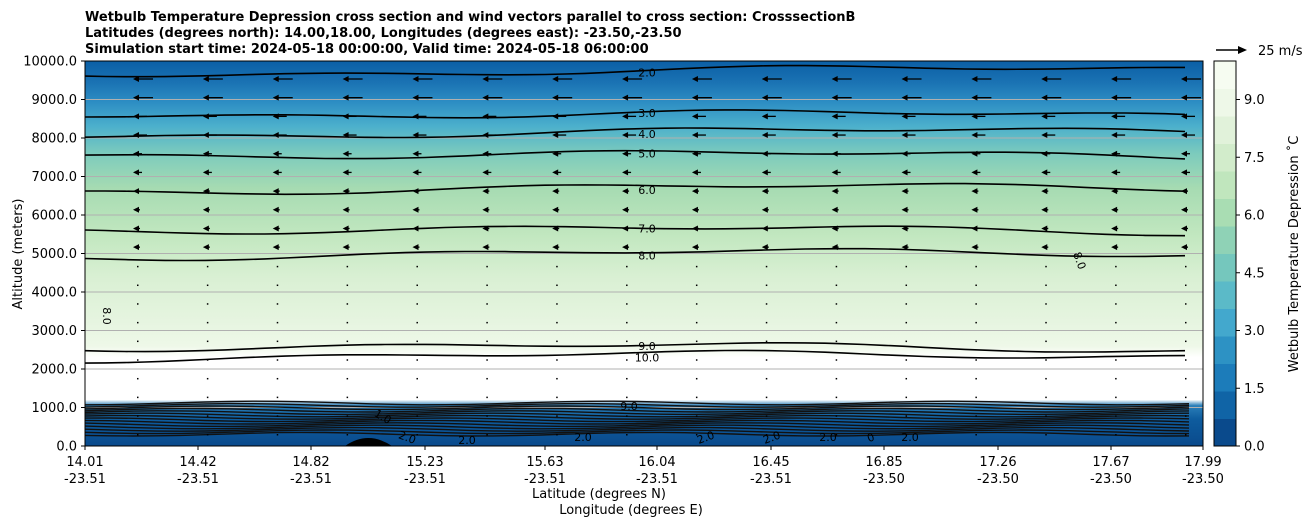 The image size is (1312, 526). Describe the element at coordinates (55, 177) in the screenshot. I see `y-tick-label: 7000.0` at that location.